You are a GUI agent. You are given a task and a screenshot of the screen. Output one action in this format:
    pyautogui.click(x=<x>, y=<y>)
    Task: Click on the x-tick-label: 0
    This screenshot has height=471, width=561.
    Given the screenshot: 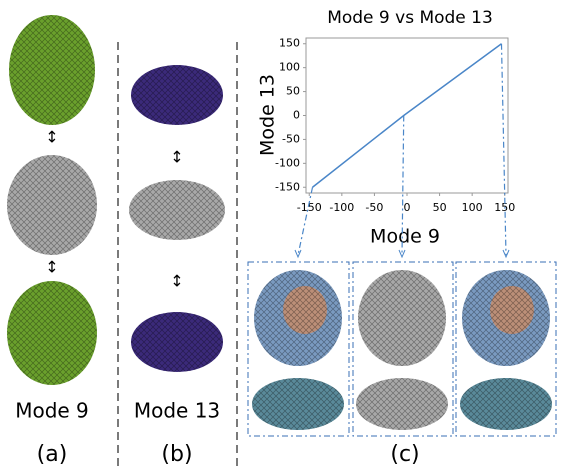 What is the action you would take?
    pyautogui.click(x=407, y=207)
    